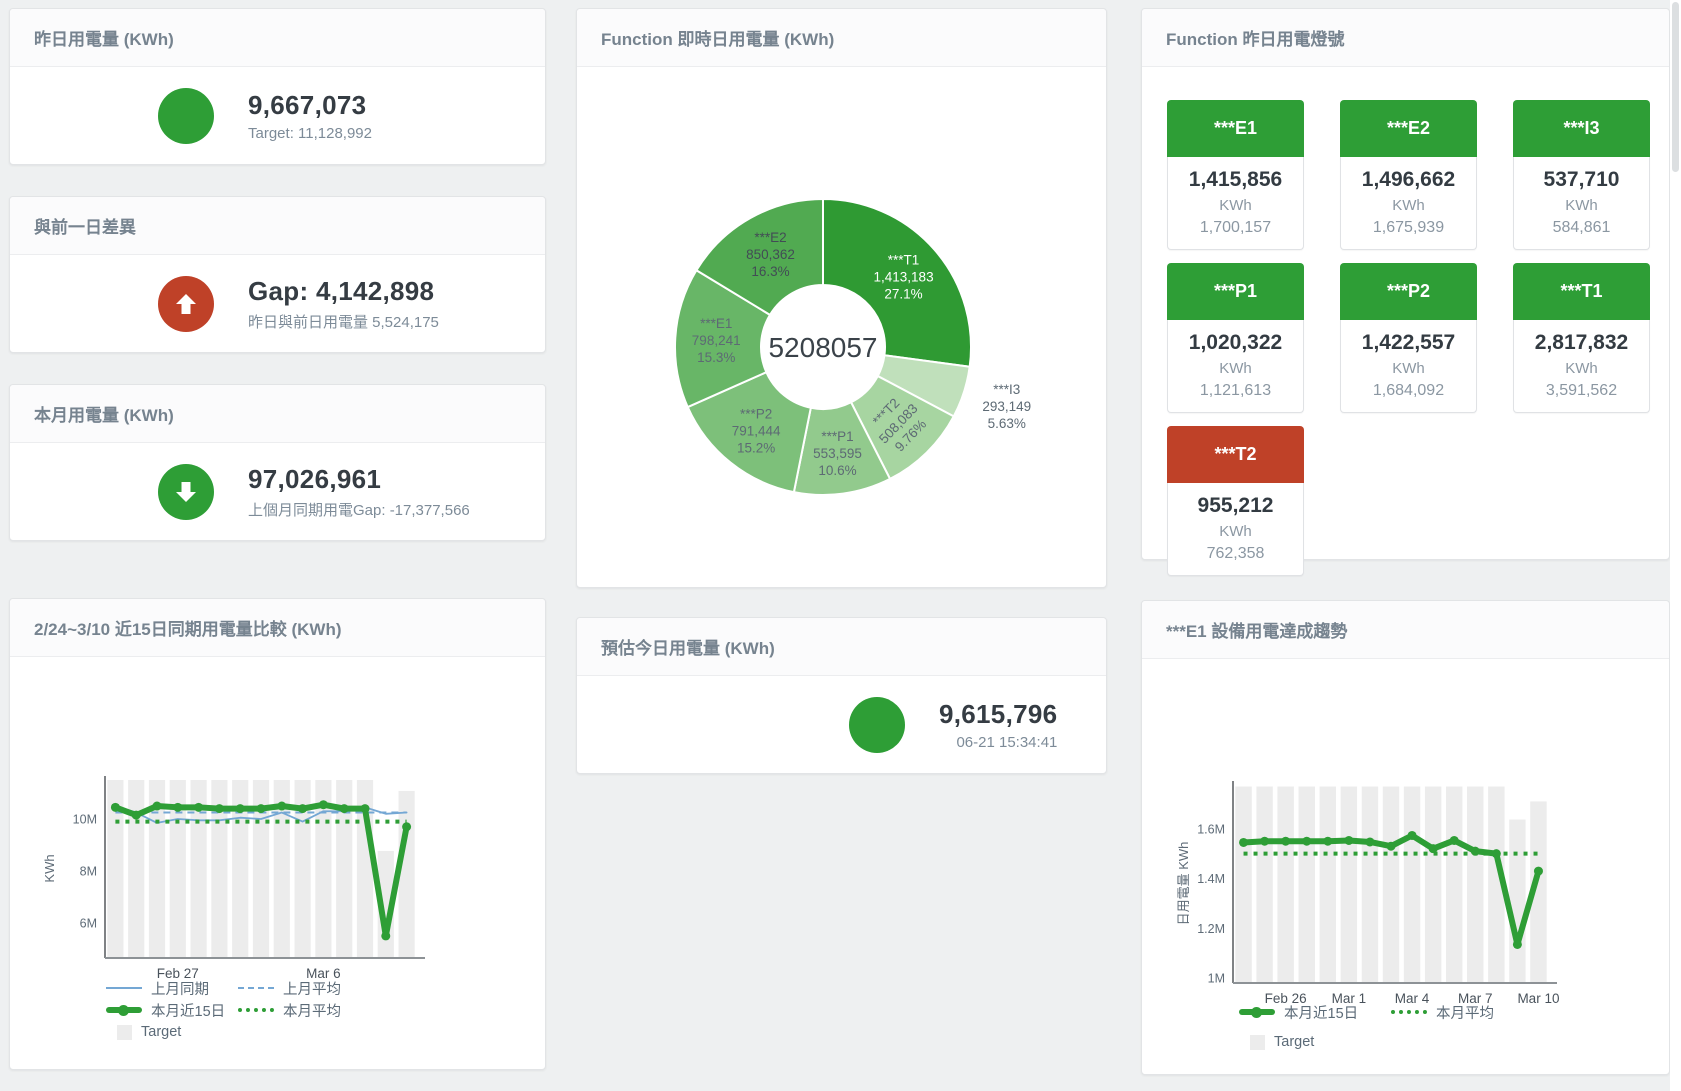  What do you see at coordinates (310, 133) in the screenshot?
I see `kpi-target-label: Target: 11,128,992` at bounding box center [310, 133].